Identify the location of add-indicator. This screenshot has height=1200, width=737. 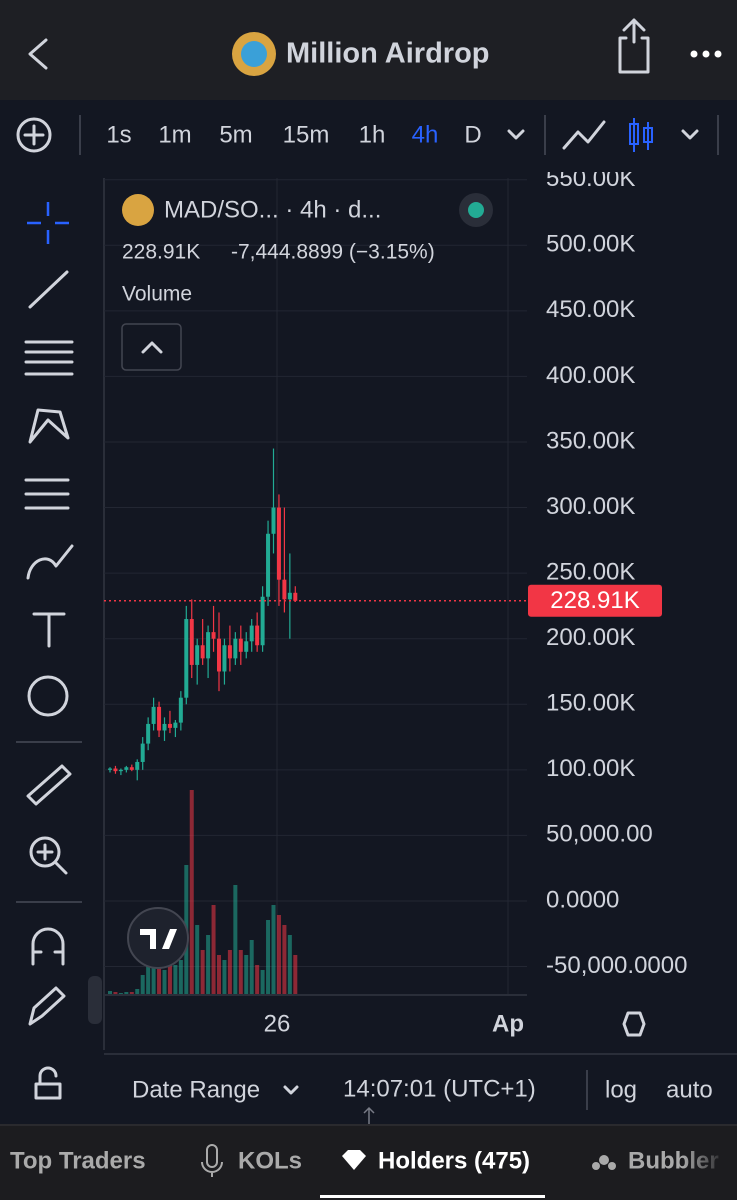
(34, 135).